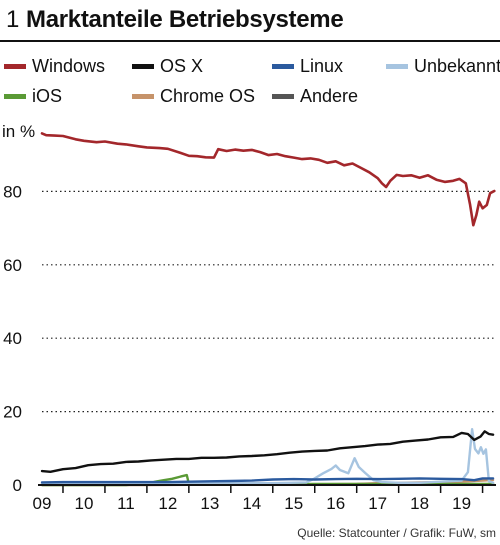 This screenshot has height=545, width=500. Describe the element at coordinates (69, 65) in the screenshot. I see `legend-label-windows: Windows` at that location.